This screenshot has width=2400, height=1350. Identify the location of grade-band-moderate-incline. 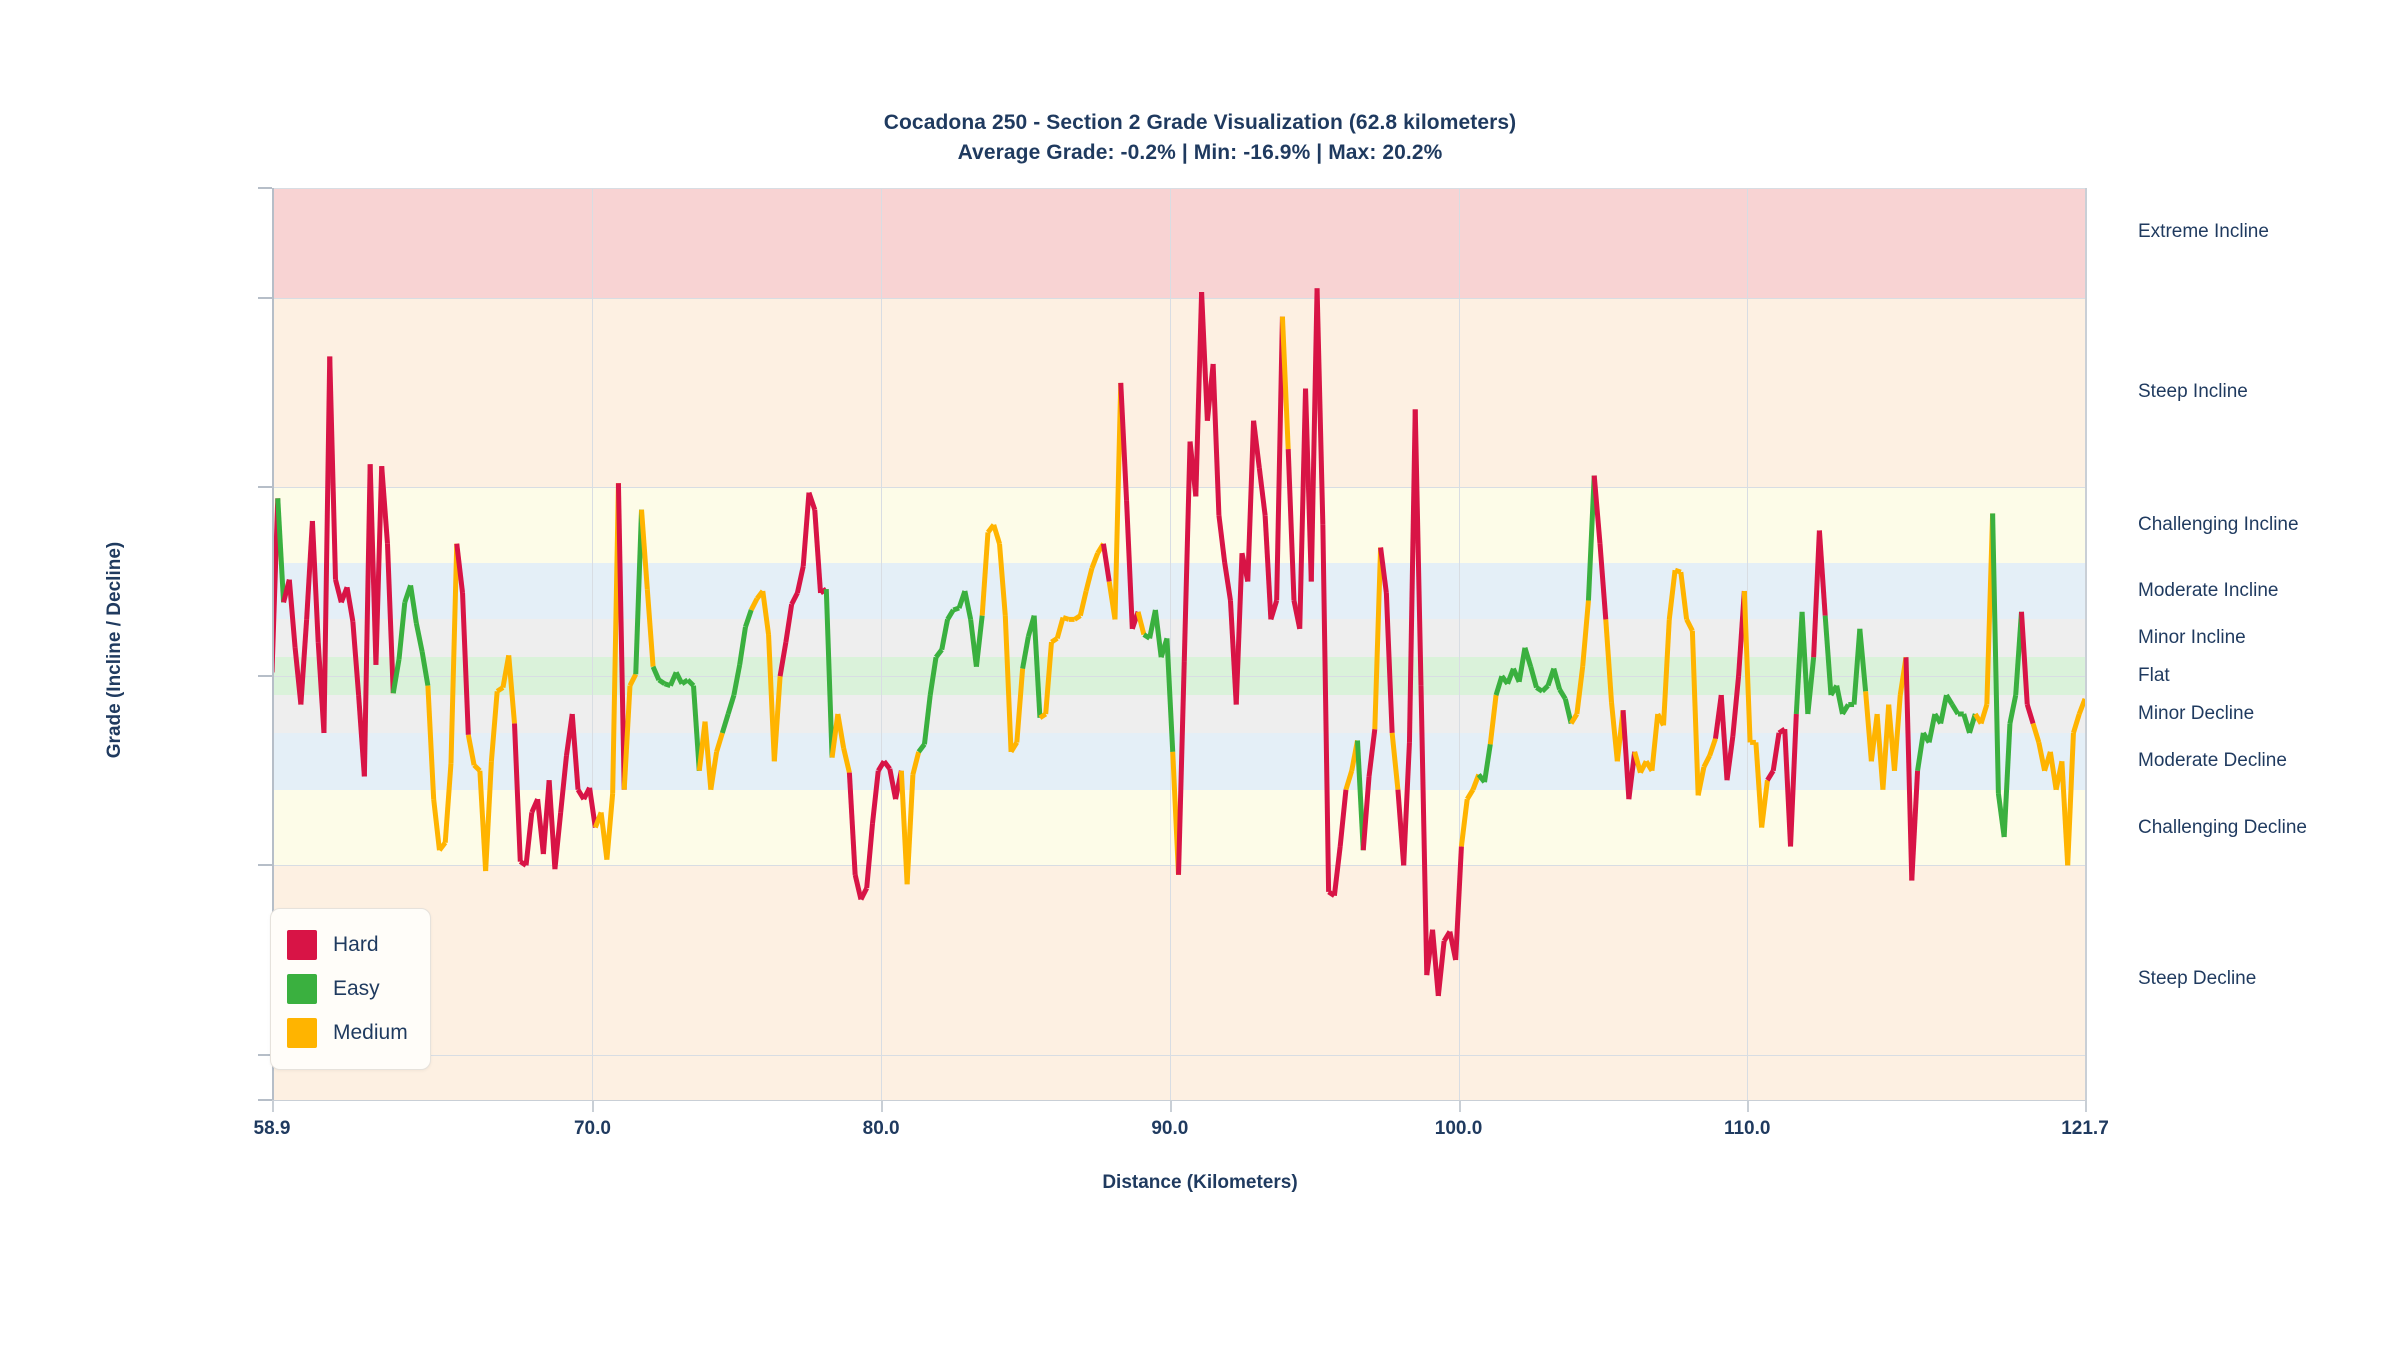
(1178, 591).